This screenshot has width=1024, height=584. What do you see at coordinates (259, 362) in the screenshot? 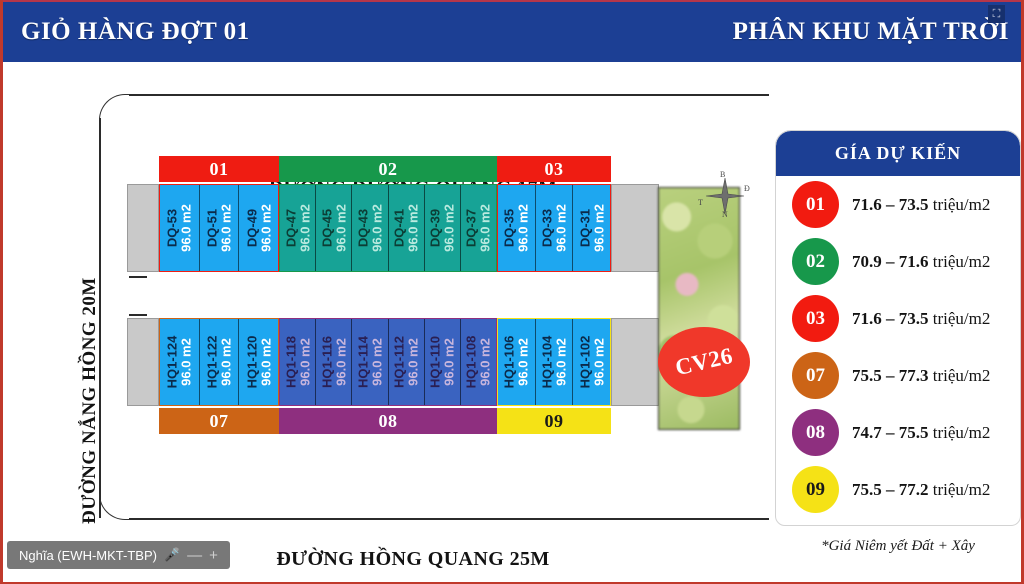
I see `plot-HQ1-120: HQ1-120 96.0 m2` at bounding box center [259, 362].